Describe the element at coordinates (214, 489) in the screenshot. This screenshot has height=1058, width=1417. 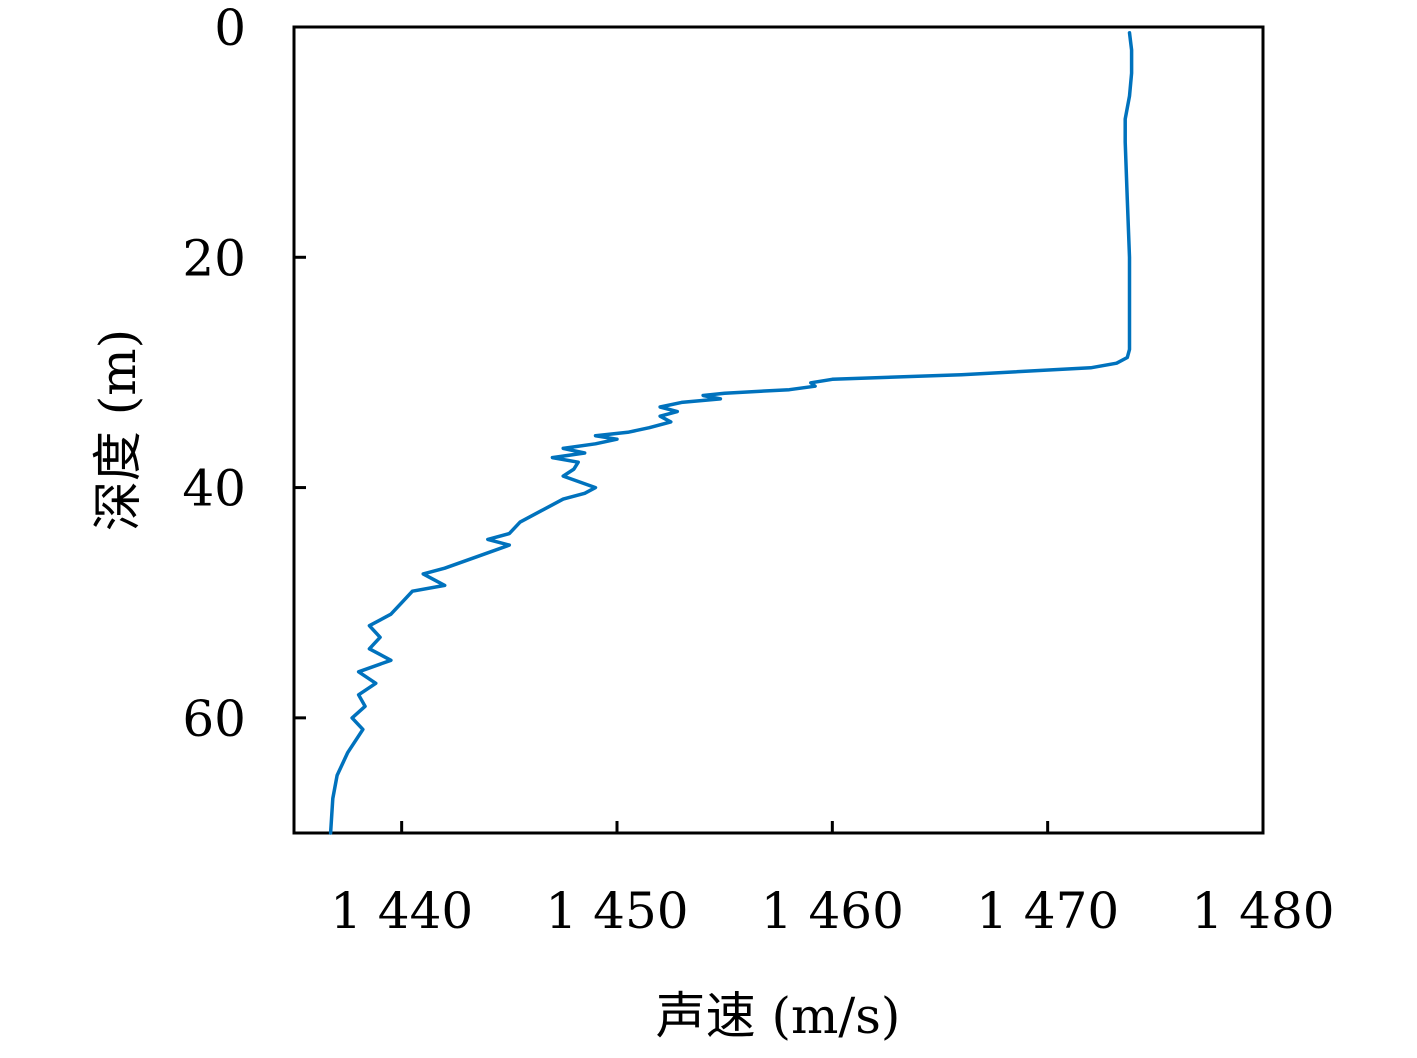
I see `y-tick-label: 40` at that location.